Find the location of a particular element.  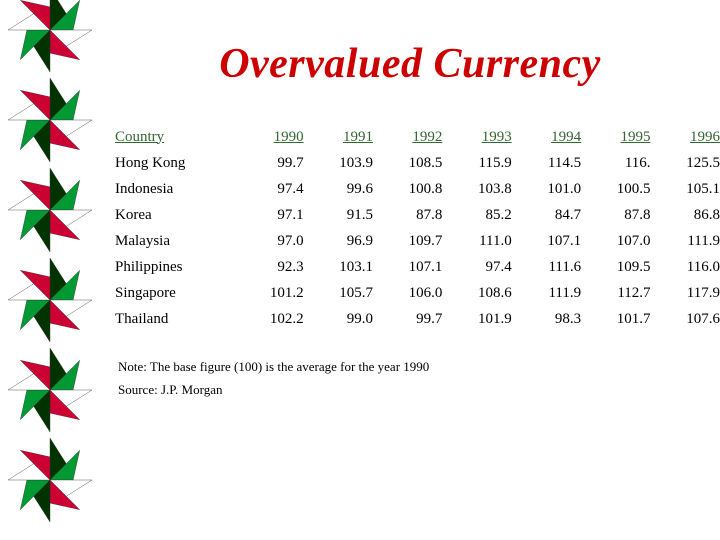

value-cell: 98.3 is located at coordinates (568, 318).